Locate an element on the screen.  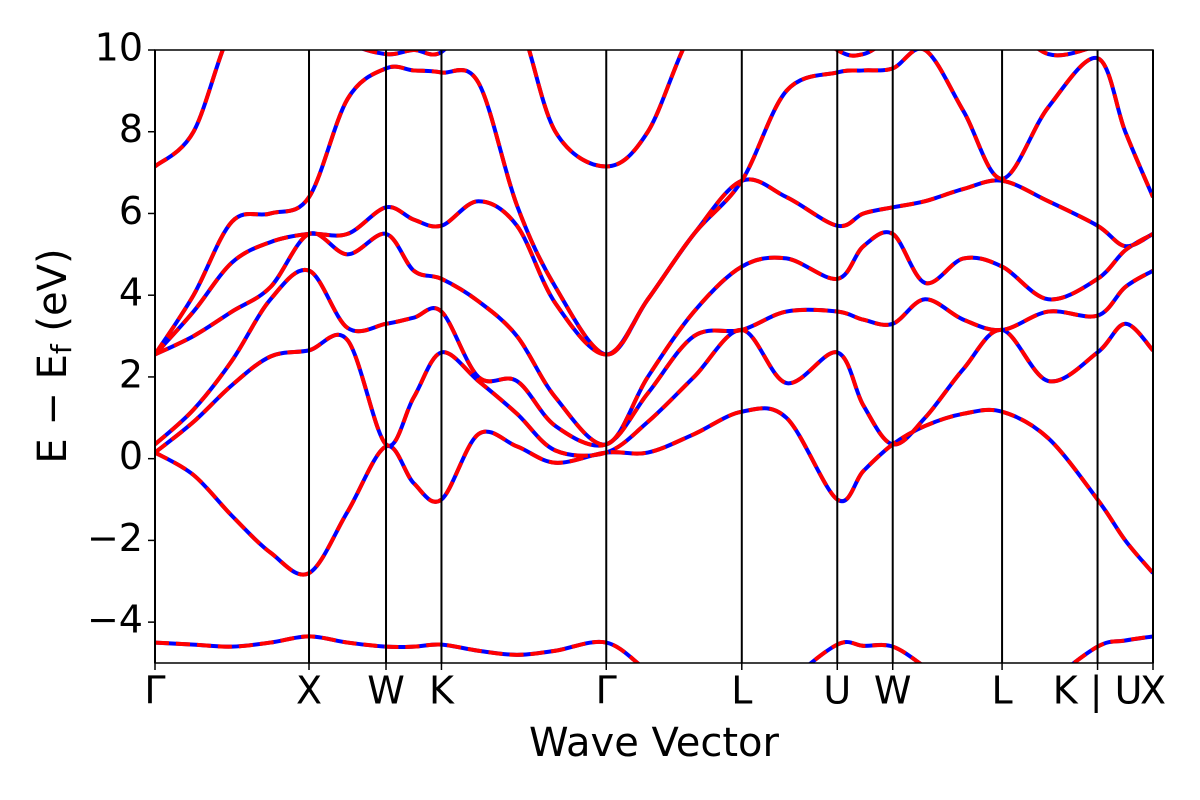
y-tick-label: 8 is located at coordinates (131, 129).